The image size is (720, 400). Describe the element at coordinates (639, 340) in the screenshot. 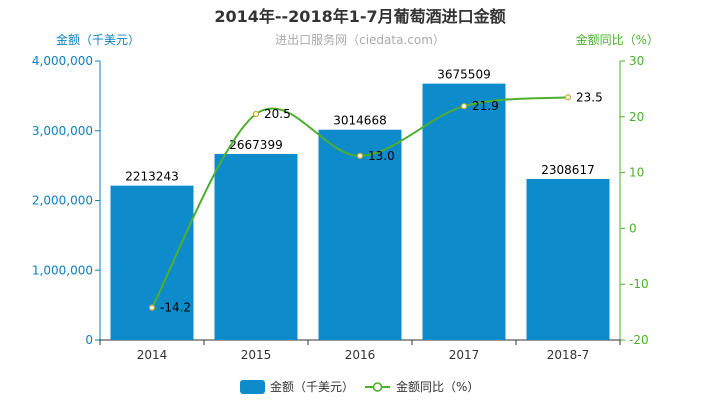

I see `right-tick-label: -20` at that location.